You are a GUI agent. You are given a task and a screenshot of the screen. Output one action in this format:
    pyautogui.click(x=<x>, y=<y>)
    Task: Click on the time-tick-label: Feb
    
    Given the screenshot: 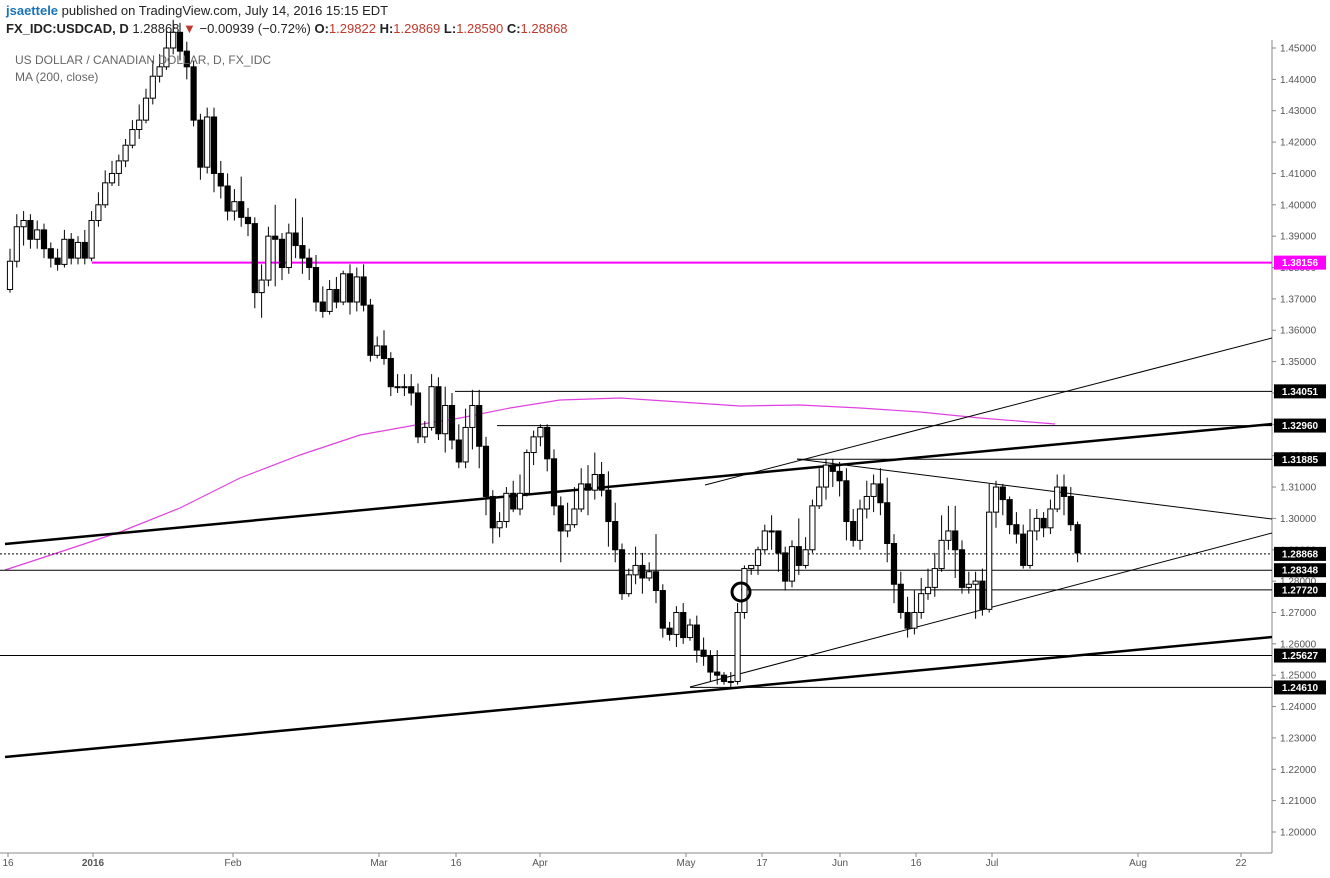 What is the action you would take?
    pyautogui.click(x=233, y=863)
    